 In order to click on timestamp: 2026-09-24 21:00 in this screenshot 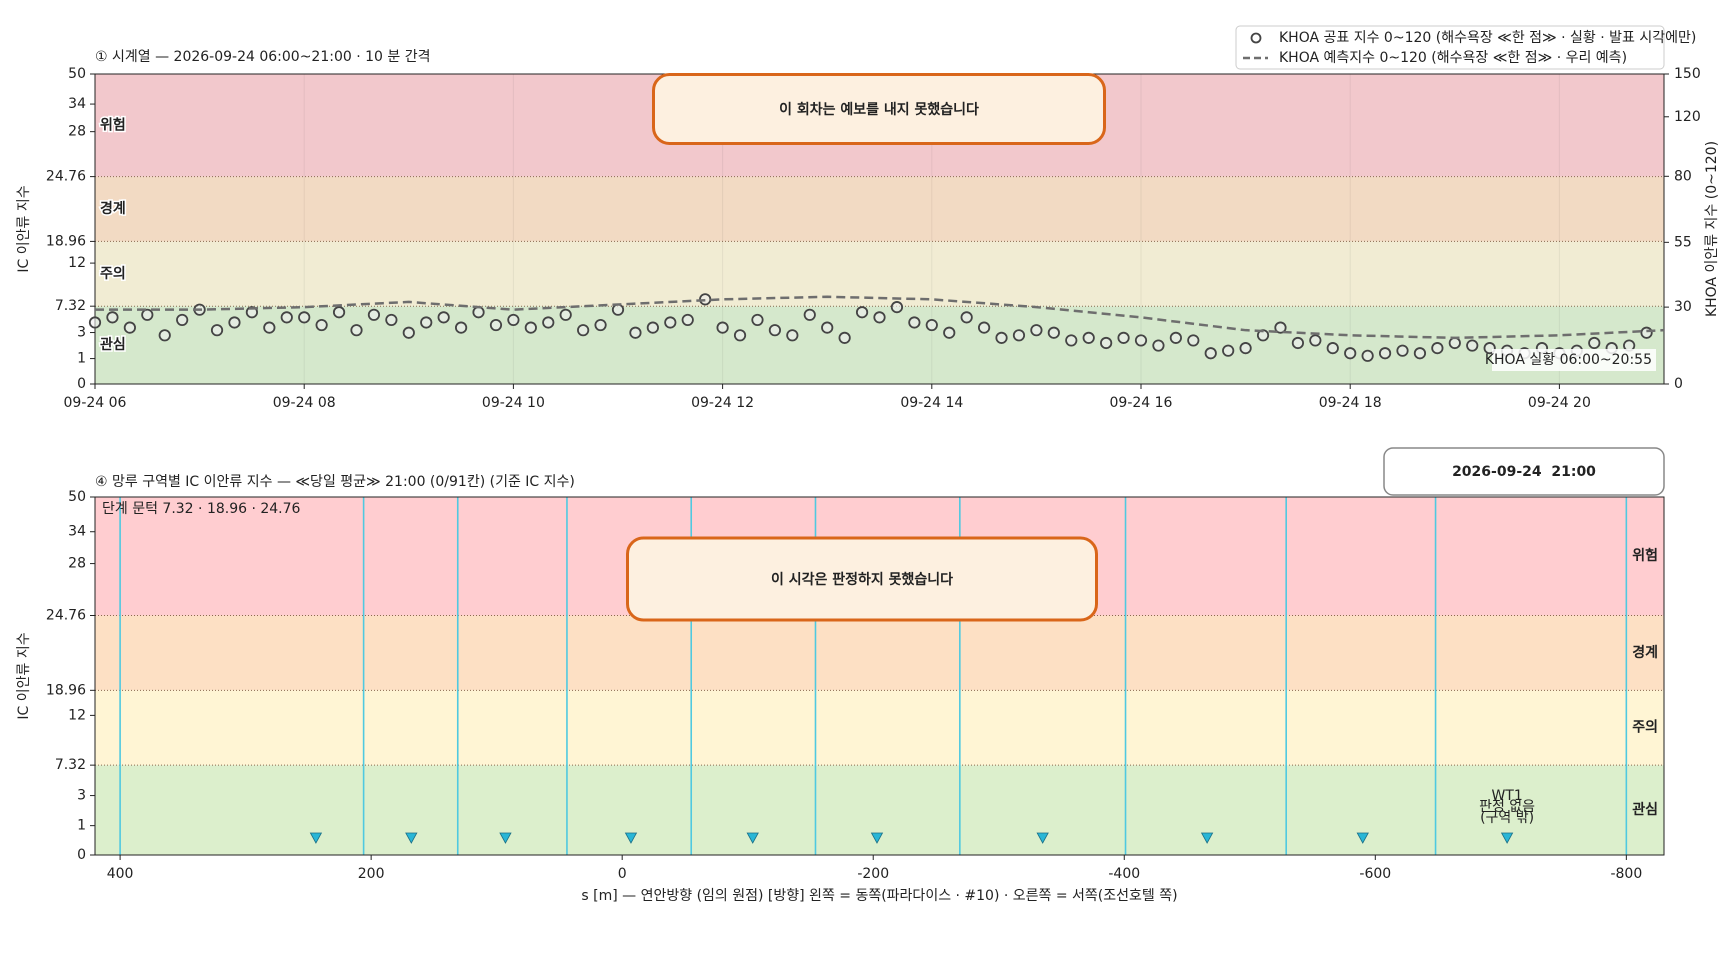, I will do `click(1524, 472)`.